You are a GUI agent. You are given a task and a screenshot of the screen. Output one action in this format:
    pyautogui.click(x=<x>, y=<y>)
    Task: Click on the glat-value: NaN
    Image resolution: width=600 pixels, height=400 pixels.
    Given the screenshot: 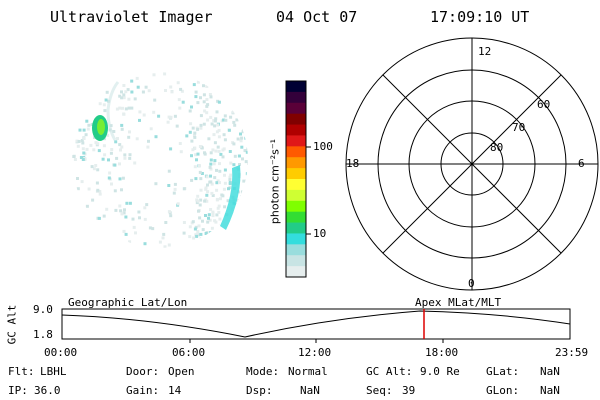 What is the action you would take?
    pyautogui.click(x=550, y=371)
    